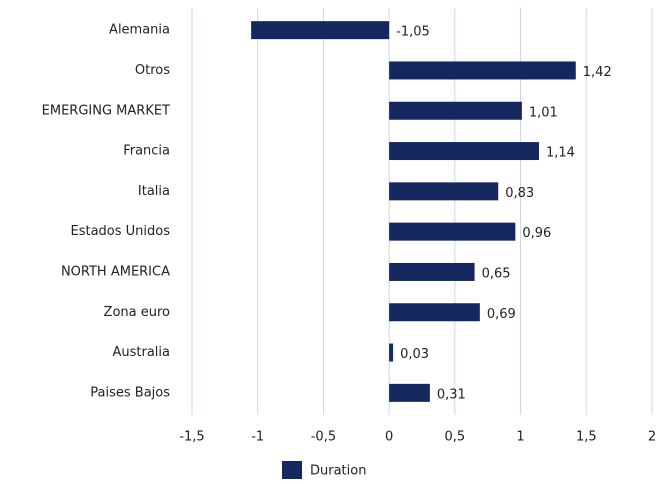 This screenshot has width=668, height=484. What do you see at coordinates (560, 153) in the screenshot?
I see `value-label: 1,14` at bounding box center [560, 153].